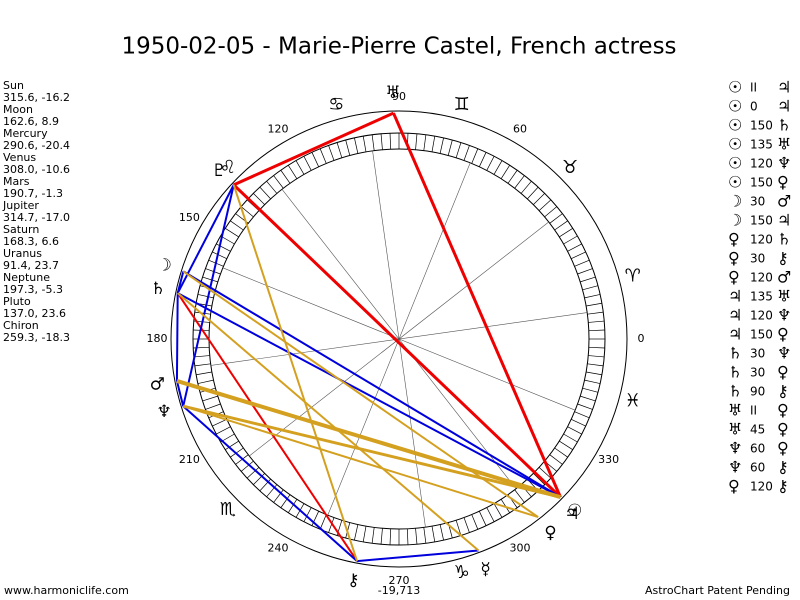  I want to click on aspect-type: 45, so click(757, 430).